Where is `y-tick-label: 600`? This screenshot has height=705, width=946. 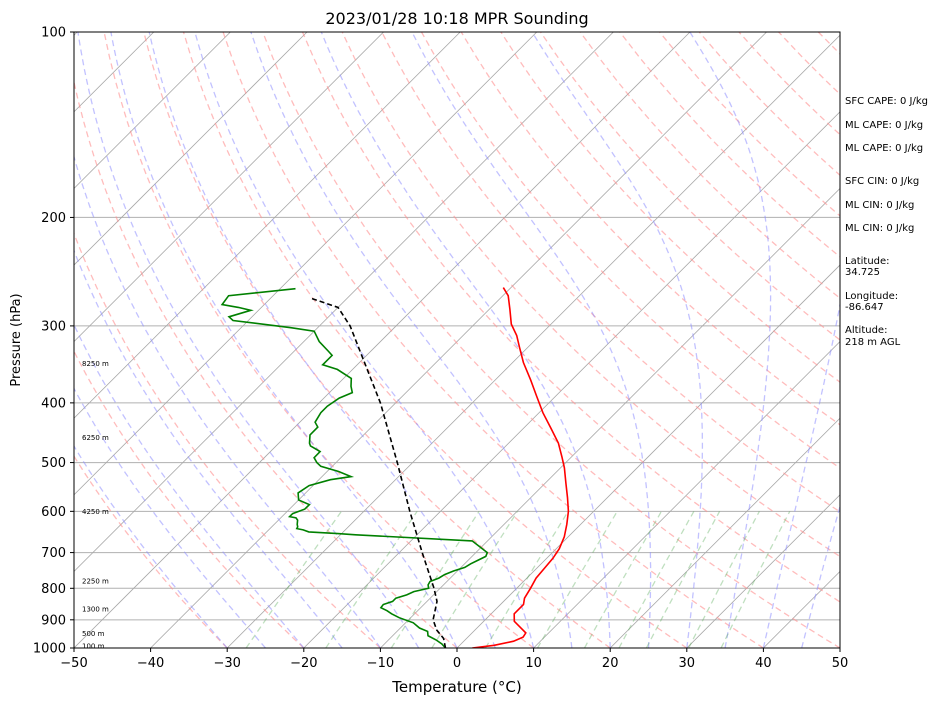 y-tick-label: 600 is located at coordinates (53, 512).